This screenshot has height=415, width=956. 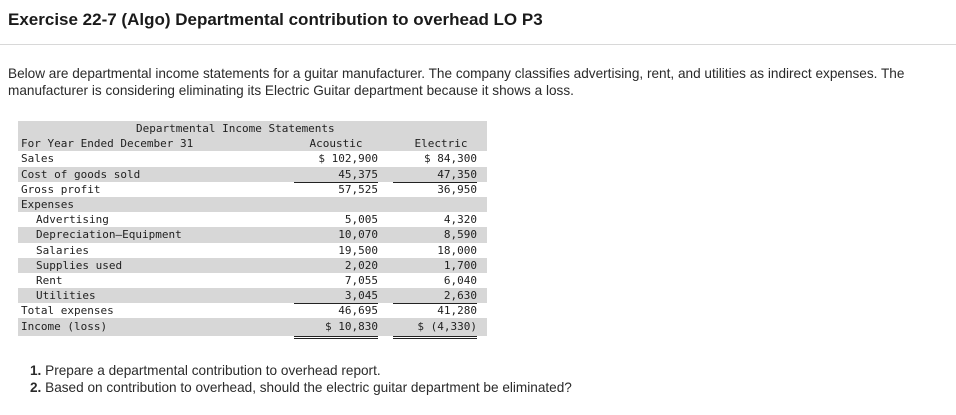 What do you see at coordinates (435, 296) in the screenshot?
I see `electric-value: 2,630` at bounding box center [435, 296].